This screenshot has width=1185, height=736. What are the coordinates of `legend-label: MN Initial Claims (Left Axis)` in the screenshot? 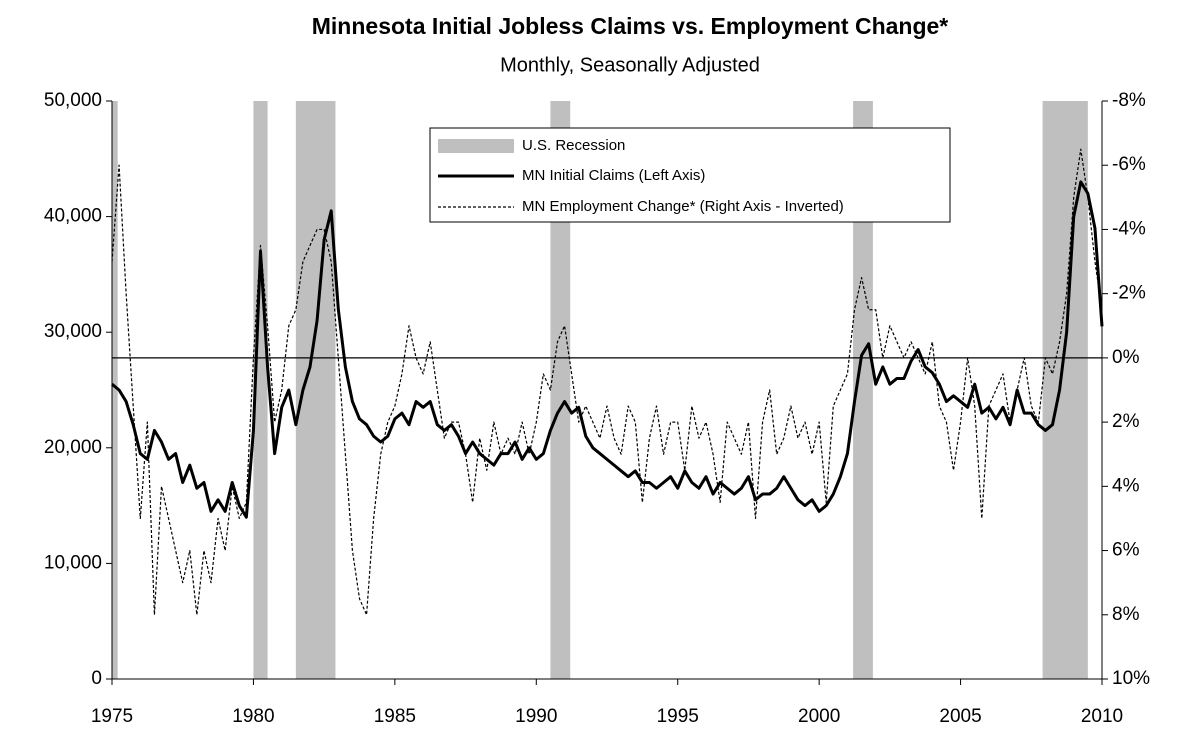 It's located at (613, 175).